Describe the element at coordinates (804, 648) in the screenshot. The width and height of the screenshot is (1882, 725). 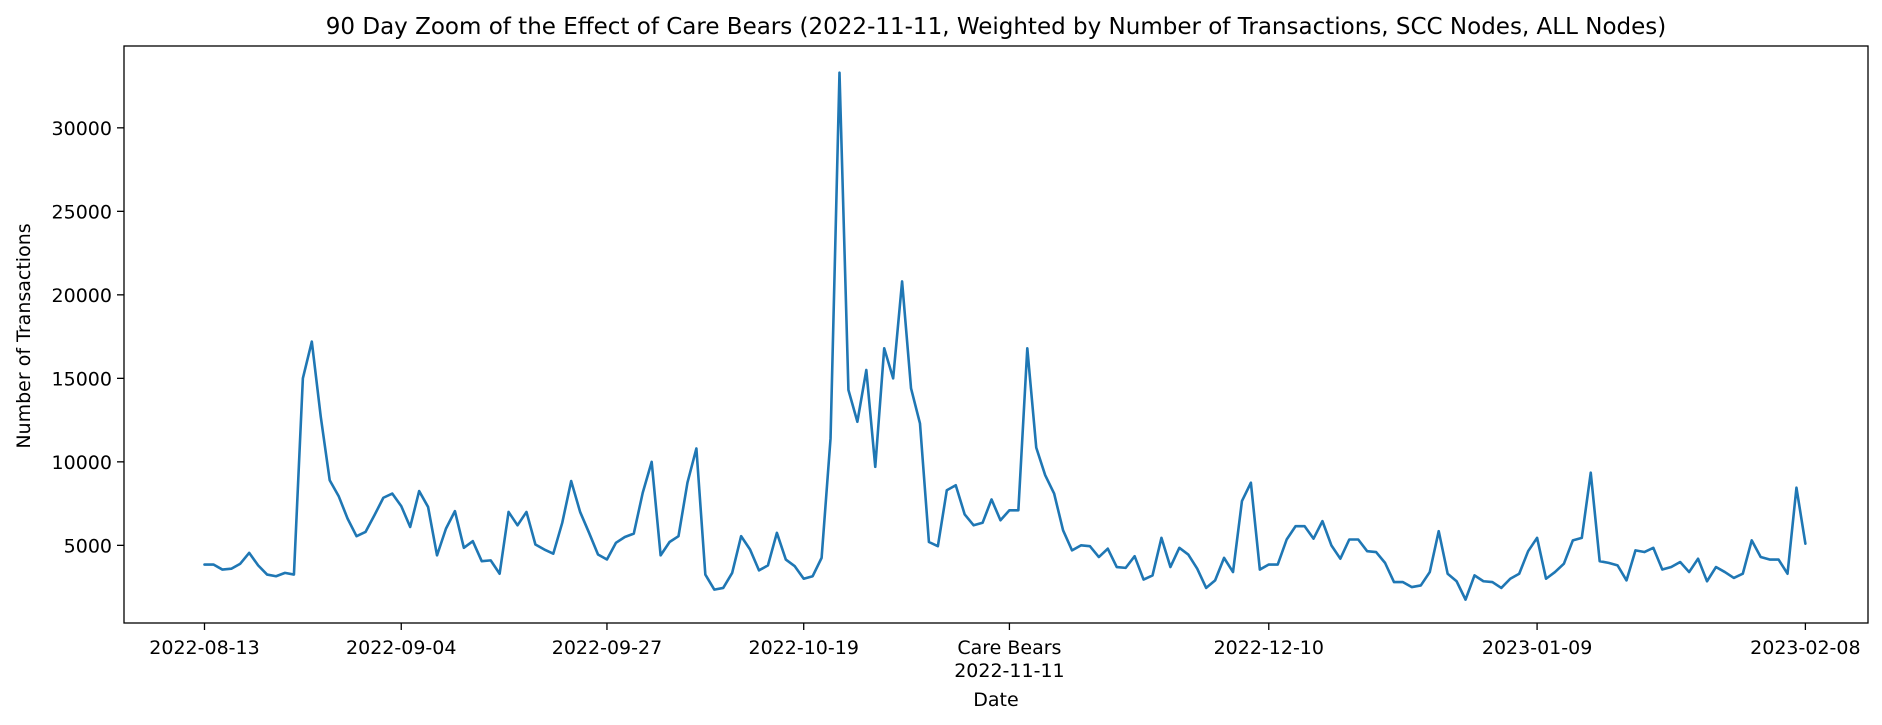
I see `x-tick-label: 2022-10-19` at that location.